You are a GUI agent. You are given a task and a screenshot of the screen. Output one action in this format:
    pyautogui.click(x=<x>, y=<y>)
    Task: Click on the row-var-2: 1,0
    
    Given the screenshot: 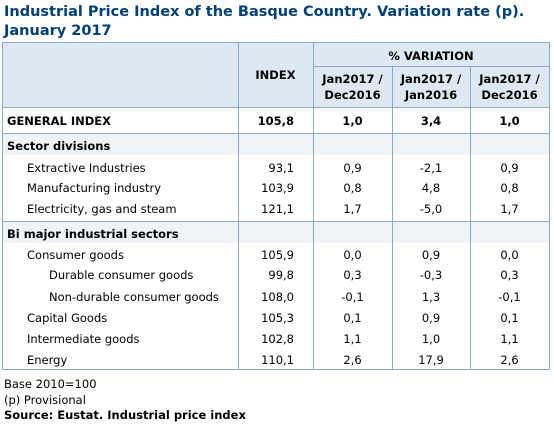 What is the action you would take?
    pyautogui.click(x=431, y=339)
    